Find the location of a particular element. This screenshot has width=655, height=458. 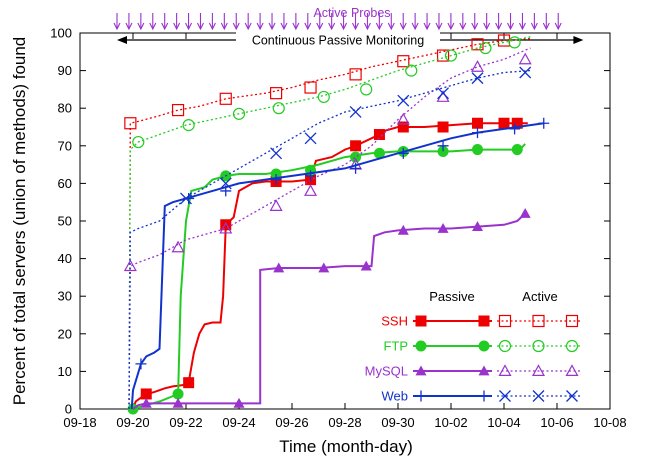

passive-range-arrow-right is located at coordinates (578, 40).